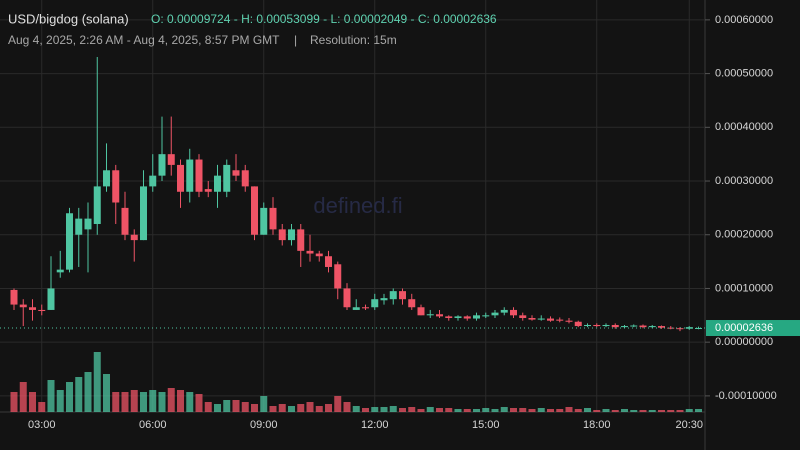 This screenshot has height=450, width=800. What do you see at coordinates (375, 425) in the screenshot?
I see `x-tick-label: 12:00` at bounding box center [375, 425].